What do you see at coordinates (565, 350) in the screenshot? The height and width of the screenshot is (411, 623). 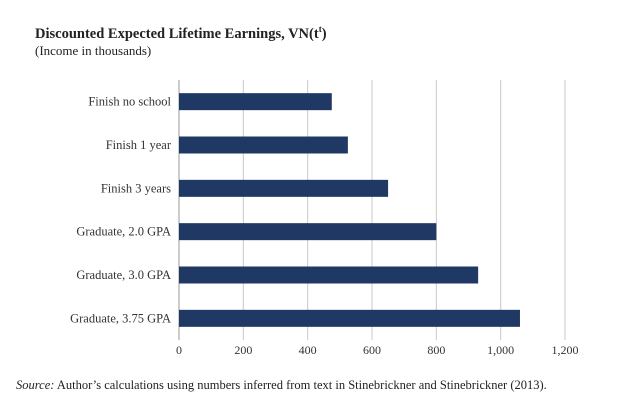 I see `x-tick-label: 1,200` at bounding box center [565, 350].